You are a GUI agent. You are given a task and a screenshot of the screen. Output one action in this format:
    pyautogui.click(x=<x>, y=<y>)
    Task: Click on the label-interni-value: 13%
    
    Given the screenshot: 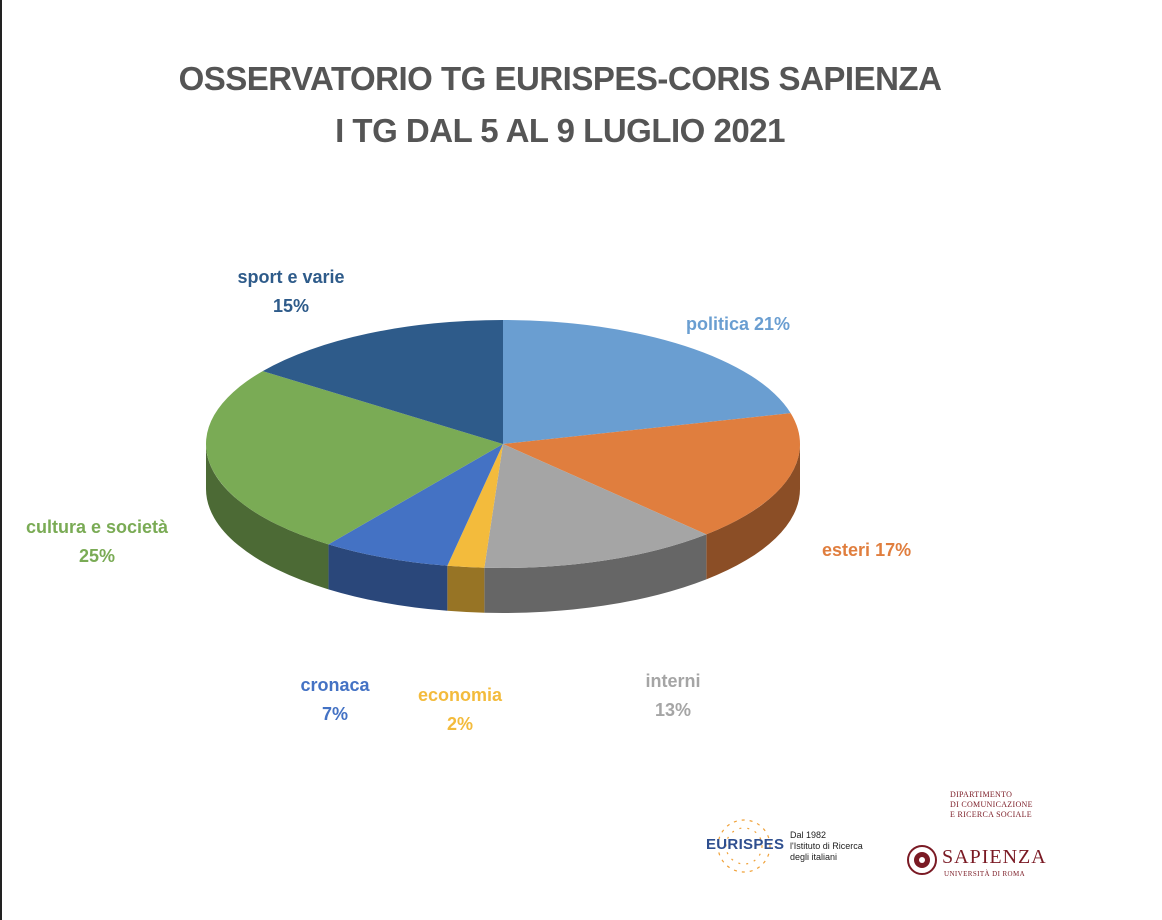 What is the action you would take?
    pyautogui.click(x=673, y=710)
    